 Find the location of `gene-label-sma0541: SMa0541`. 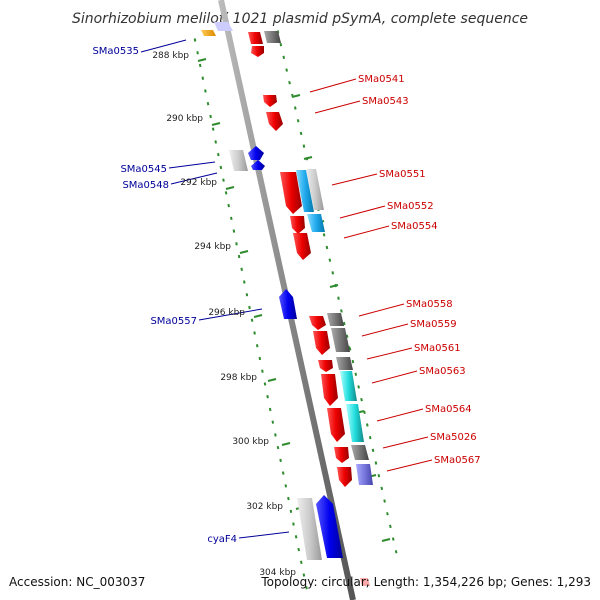

gene-label-sma0541: SMa0541 is located at coordinates (381, 79).